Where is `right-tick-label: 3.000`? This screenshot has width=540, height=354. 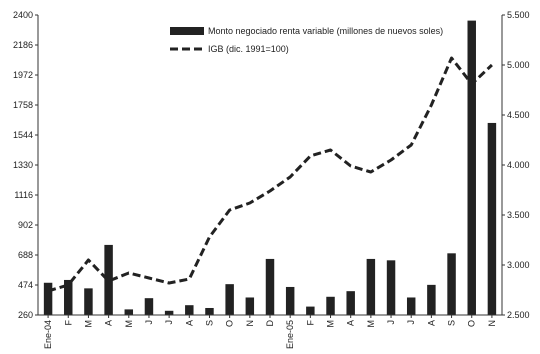
right-tick-label: 3.000 is located at coordinates (518, 265).